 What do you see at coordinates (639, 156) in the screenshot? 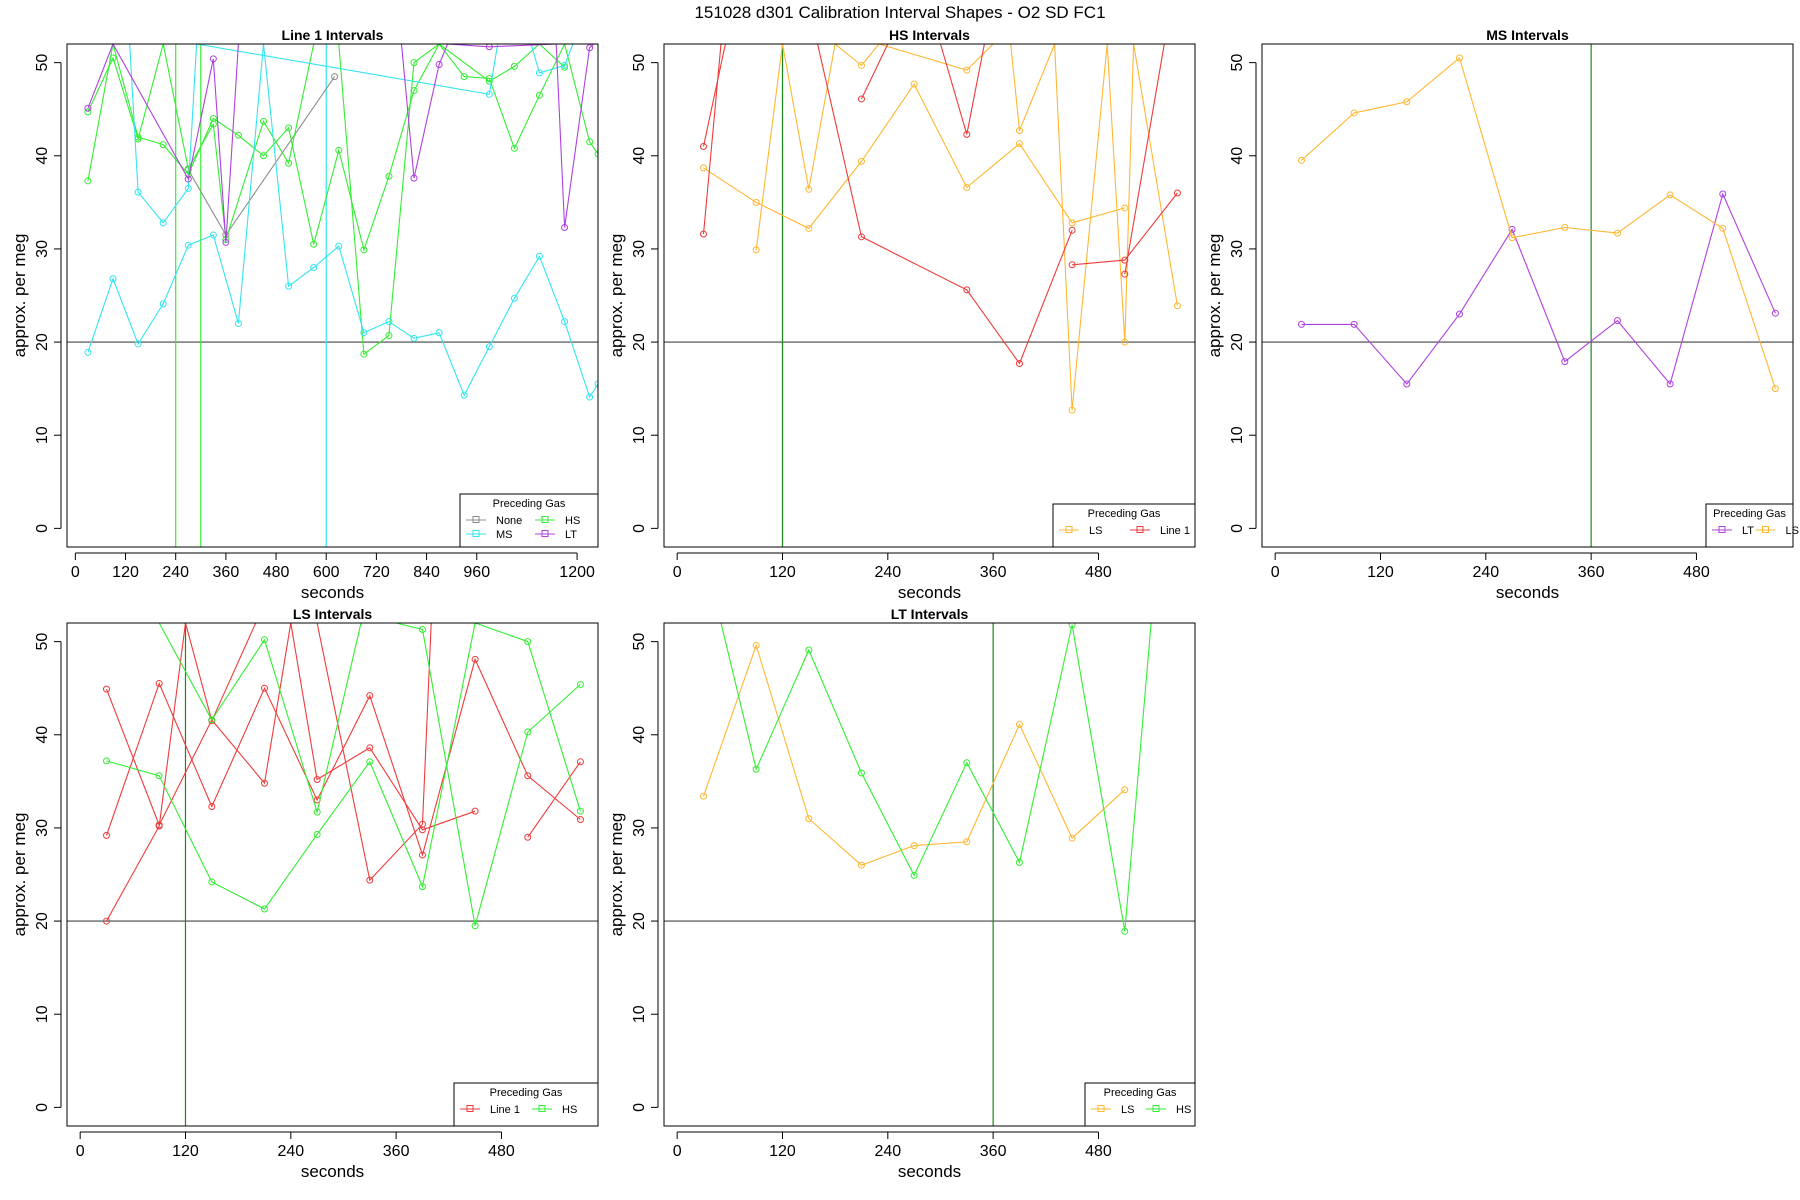
I see `y-tick-label: 40` at bounding box center [639, 156].